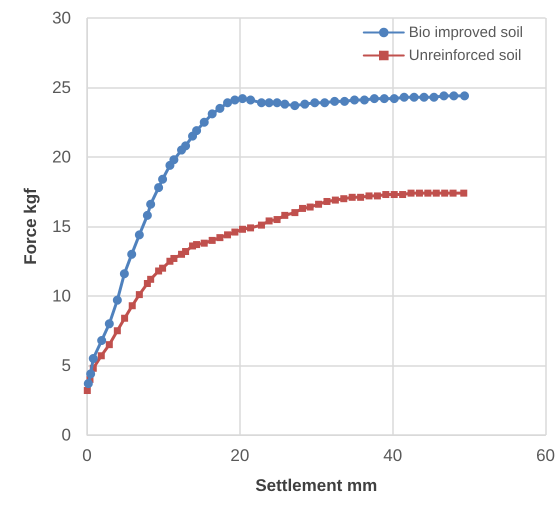  I want to click on x-tick-label: 40, so click(392, 455).